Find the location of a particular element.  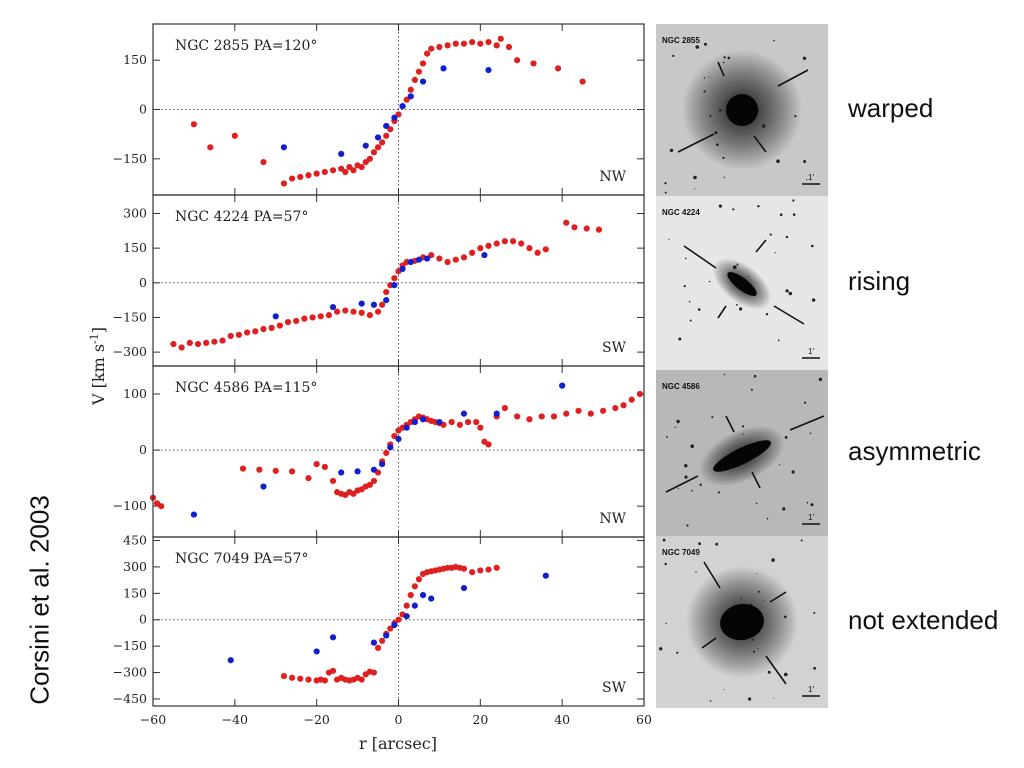

y-tick-label: −450 is located at coordinates (130, 698).